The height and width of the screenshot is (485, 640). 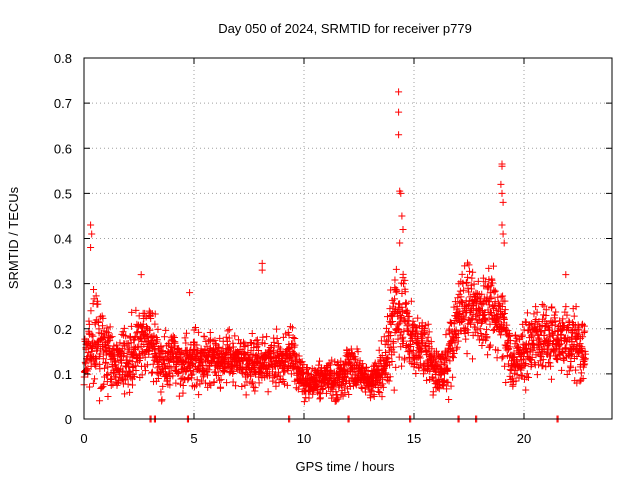 I want to click on y-tick-label: 0.4, so click(x=63, y=239).